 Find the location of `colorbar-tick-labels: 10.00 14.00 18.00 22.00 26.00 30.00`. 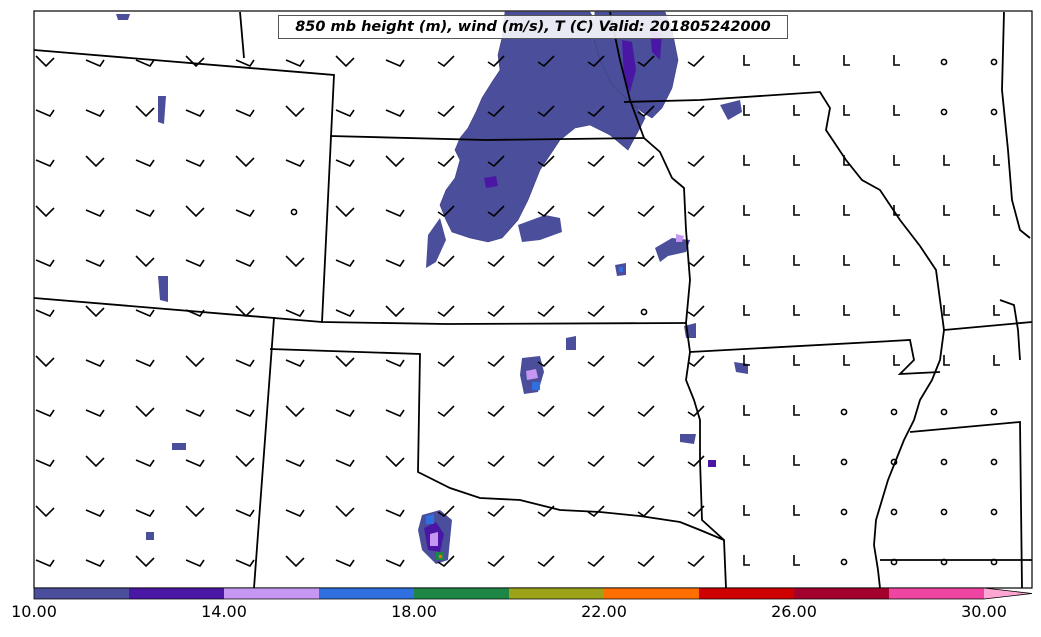

colorbar-tick-labels: 10.00 14.00 18.00 22.00 26.00 30.00 is located at coordinates (520, 615).